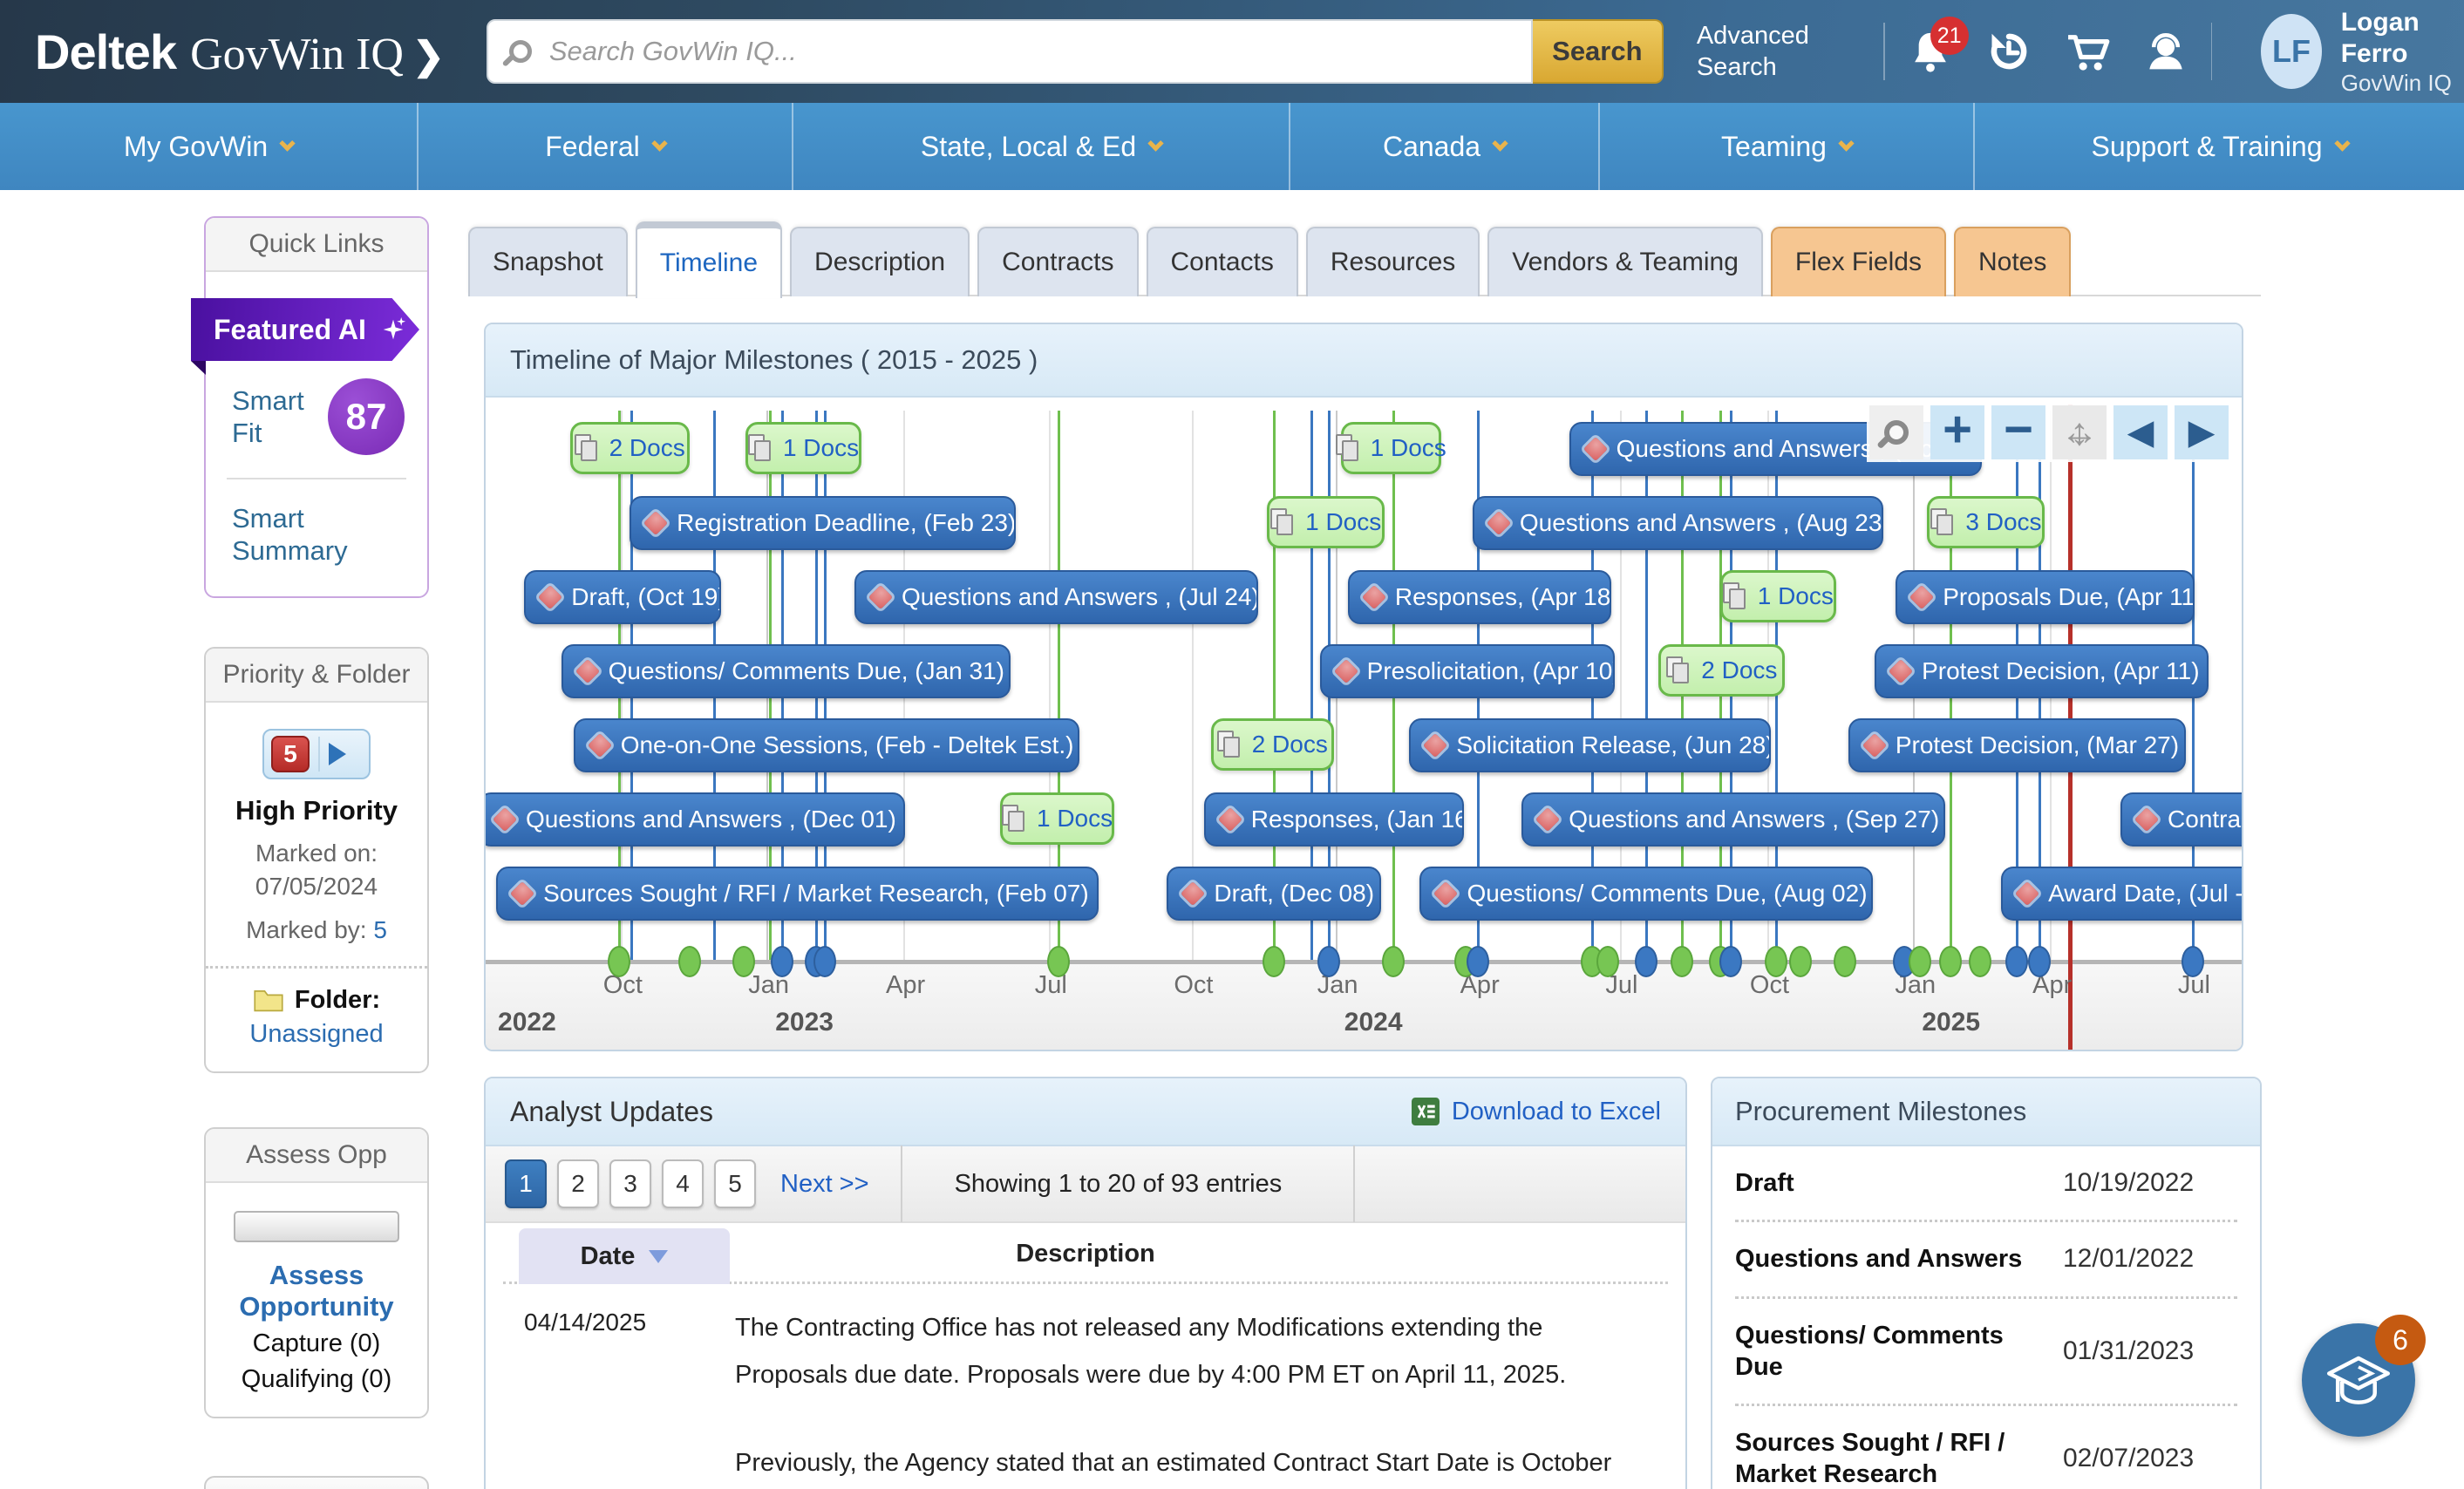 Image resolution: width=2464 pixels, height=1489 pixels. Describe the element at coordinates (2121, 894) in the screenshot. I see `milestone-bar: Award Date, (Jul -` at that location.